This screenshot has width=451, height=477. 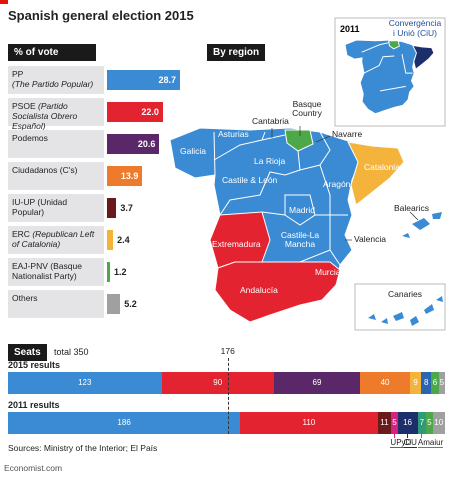 I want to click on party-label: IU-UP (Unidad Popular), so click(x=56, y=208).